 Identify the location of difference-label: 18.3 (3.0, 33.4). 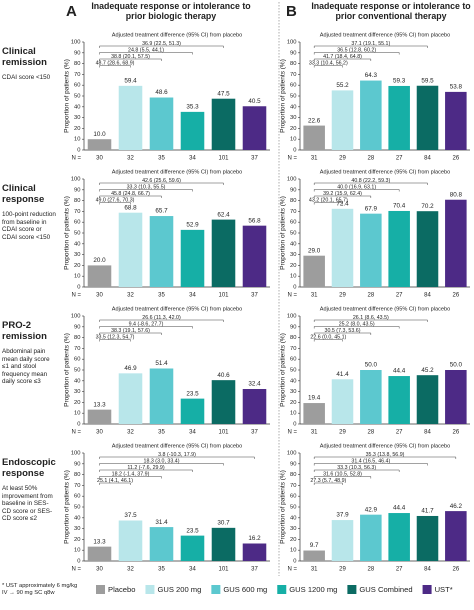
(162, 461).